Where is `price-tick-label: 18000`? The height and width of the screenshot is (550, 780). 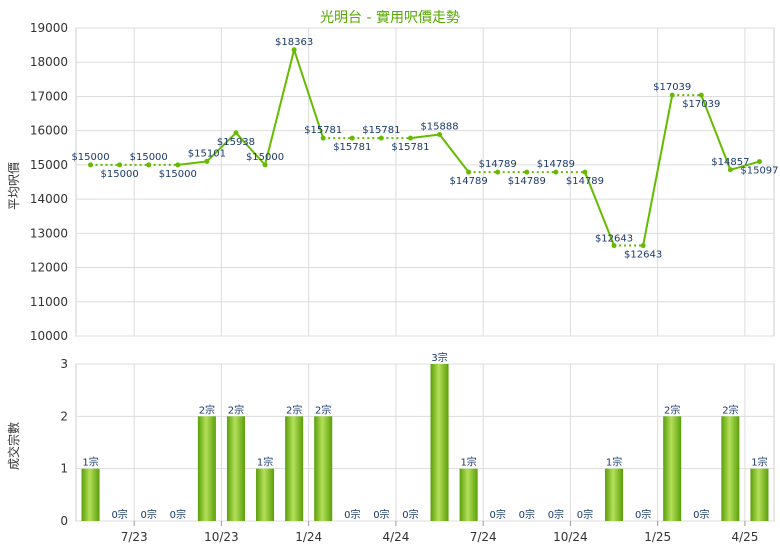
price-tick-label: 18000 is located at coordinates (49, 62).